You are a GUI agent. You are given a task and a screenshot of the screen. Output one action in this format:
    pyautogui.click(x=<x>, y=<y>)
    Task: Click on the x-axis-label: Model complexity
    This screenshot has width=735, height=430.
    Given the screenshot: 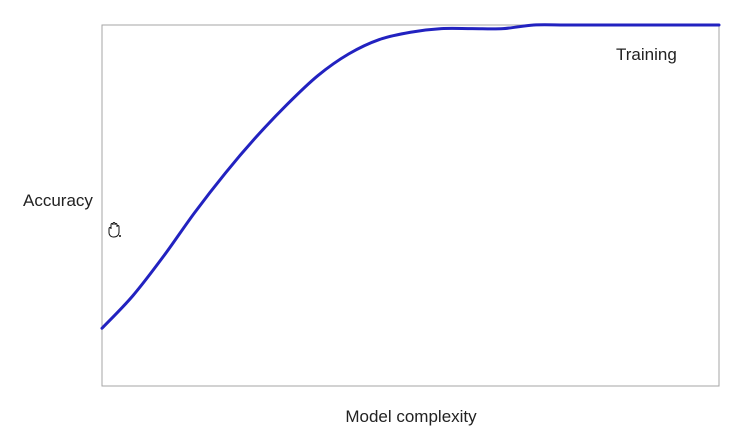 What is the action you would take?
    pyautogui.click(x=411, y=416)
    